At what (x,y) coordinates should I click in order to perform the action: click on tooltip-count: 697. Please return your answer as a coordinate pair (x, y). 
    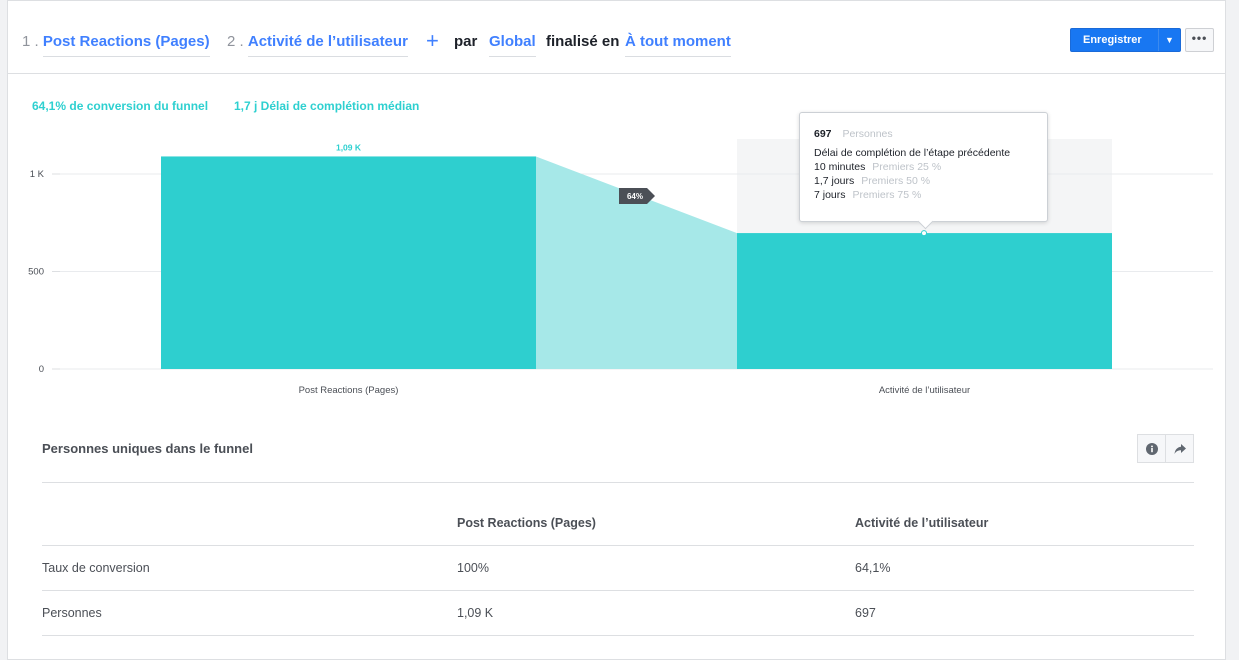
    Looking at the image, I should click on (823, 134).